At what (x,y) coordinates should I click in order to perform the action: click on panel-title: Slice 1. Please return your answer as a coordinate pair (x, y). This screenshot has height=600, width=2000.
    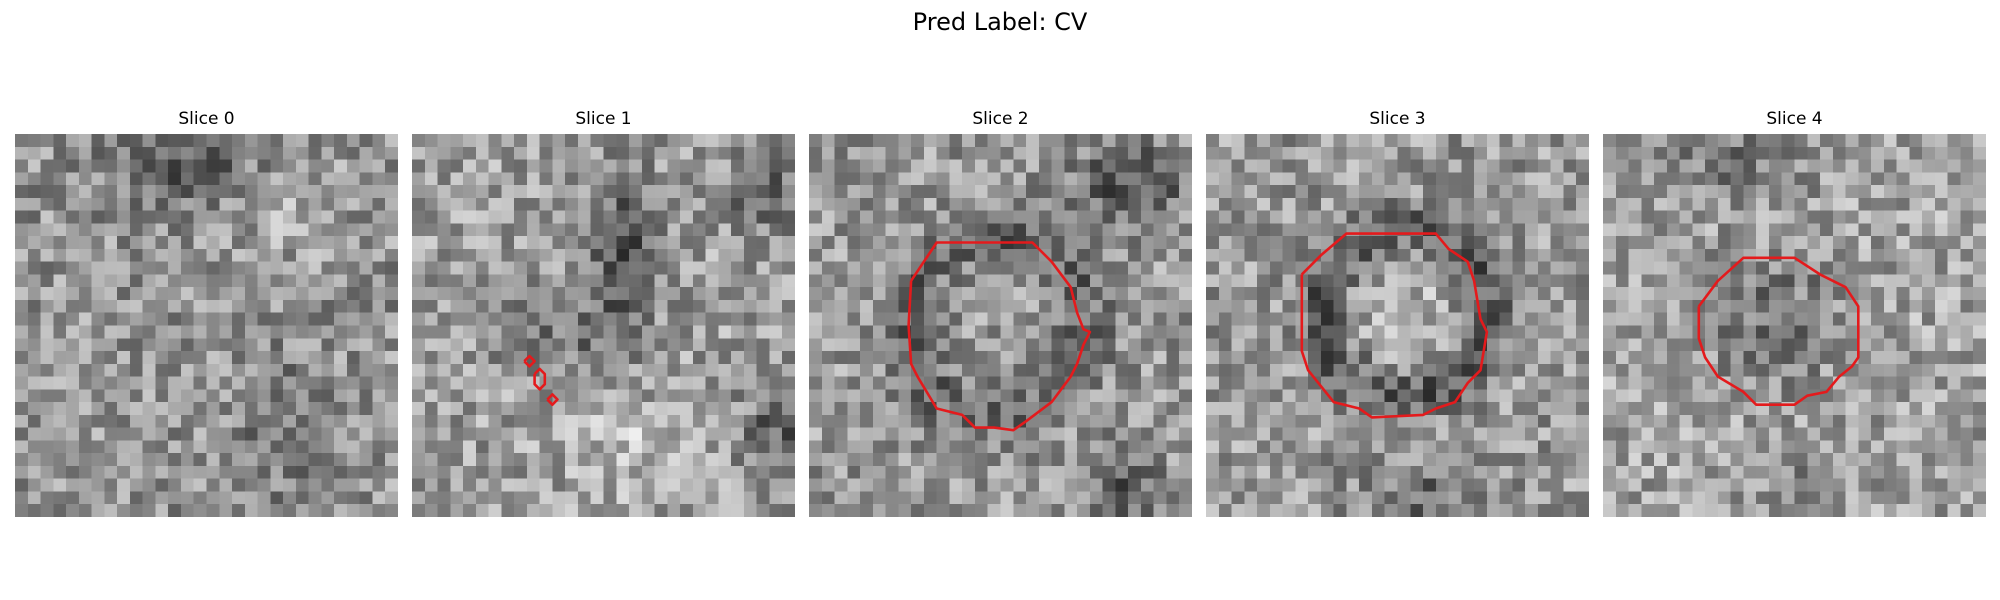
    Looking at the image, I should click on (603, 119).